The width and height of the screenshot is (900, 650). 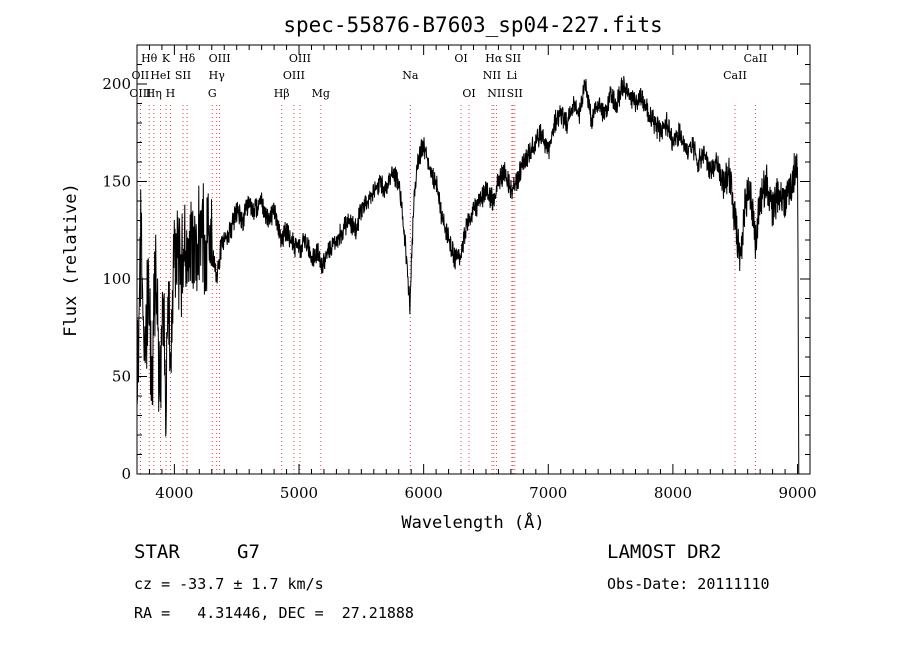 I want to click on survey-name: LAMOST DR2, so click(x=664, y=552).